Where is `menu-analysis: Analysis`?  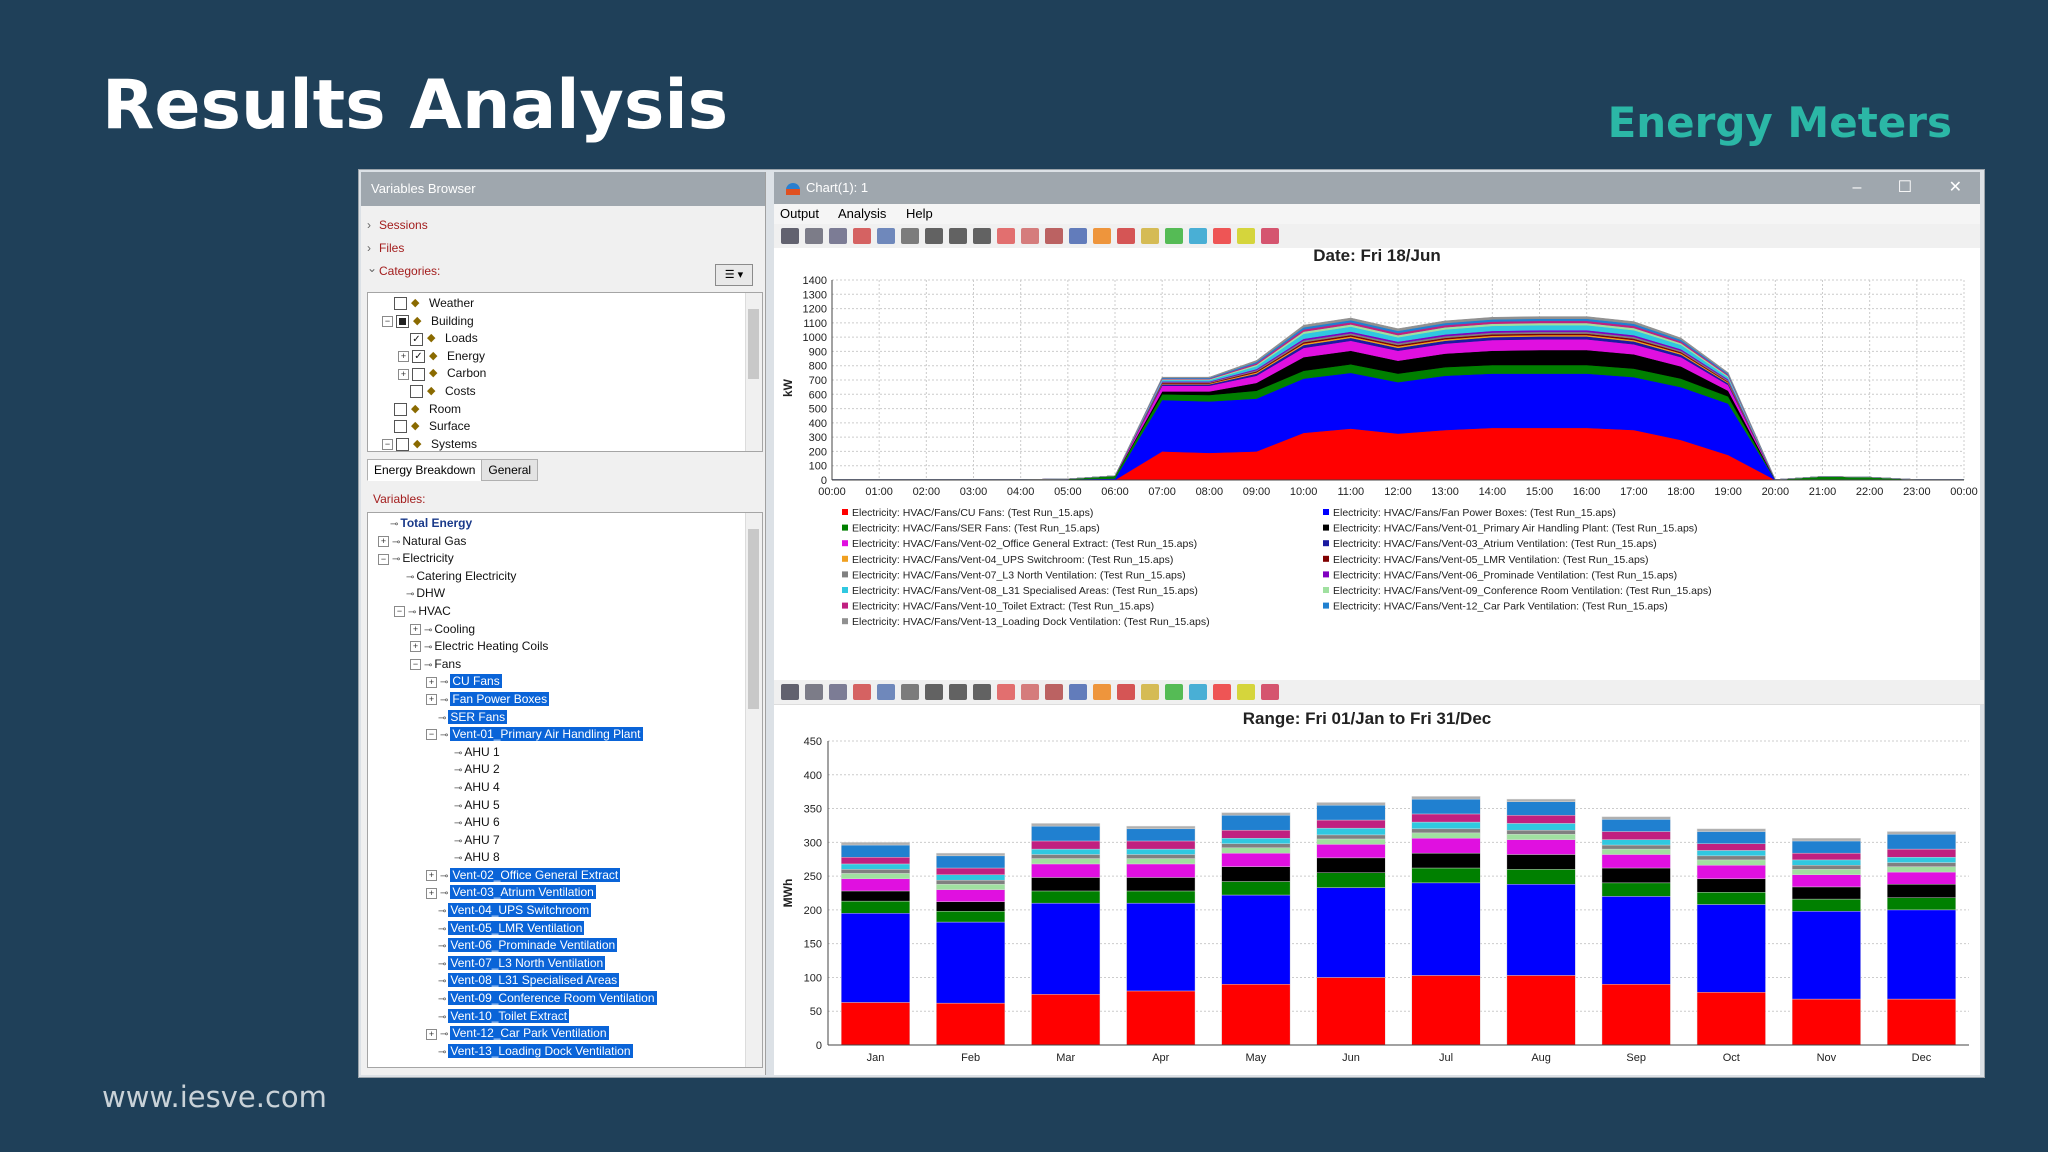 menu-analysis: Analysis is located at coordinates (862, 213).